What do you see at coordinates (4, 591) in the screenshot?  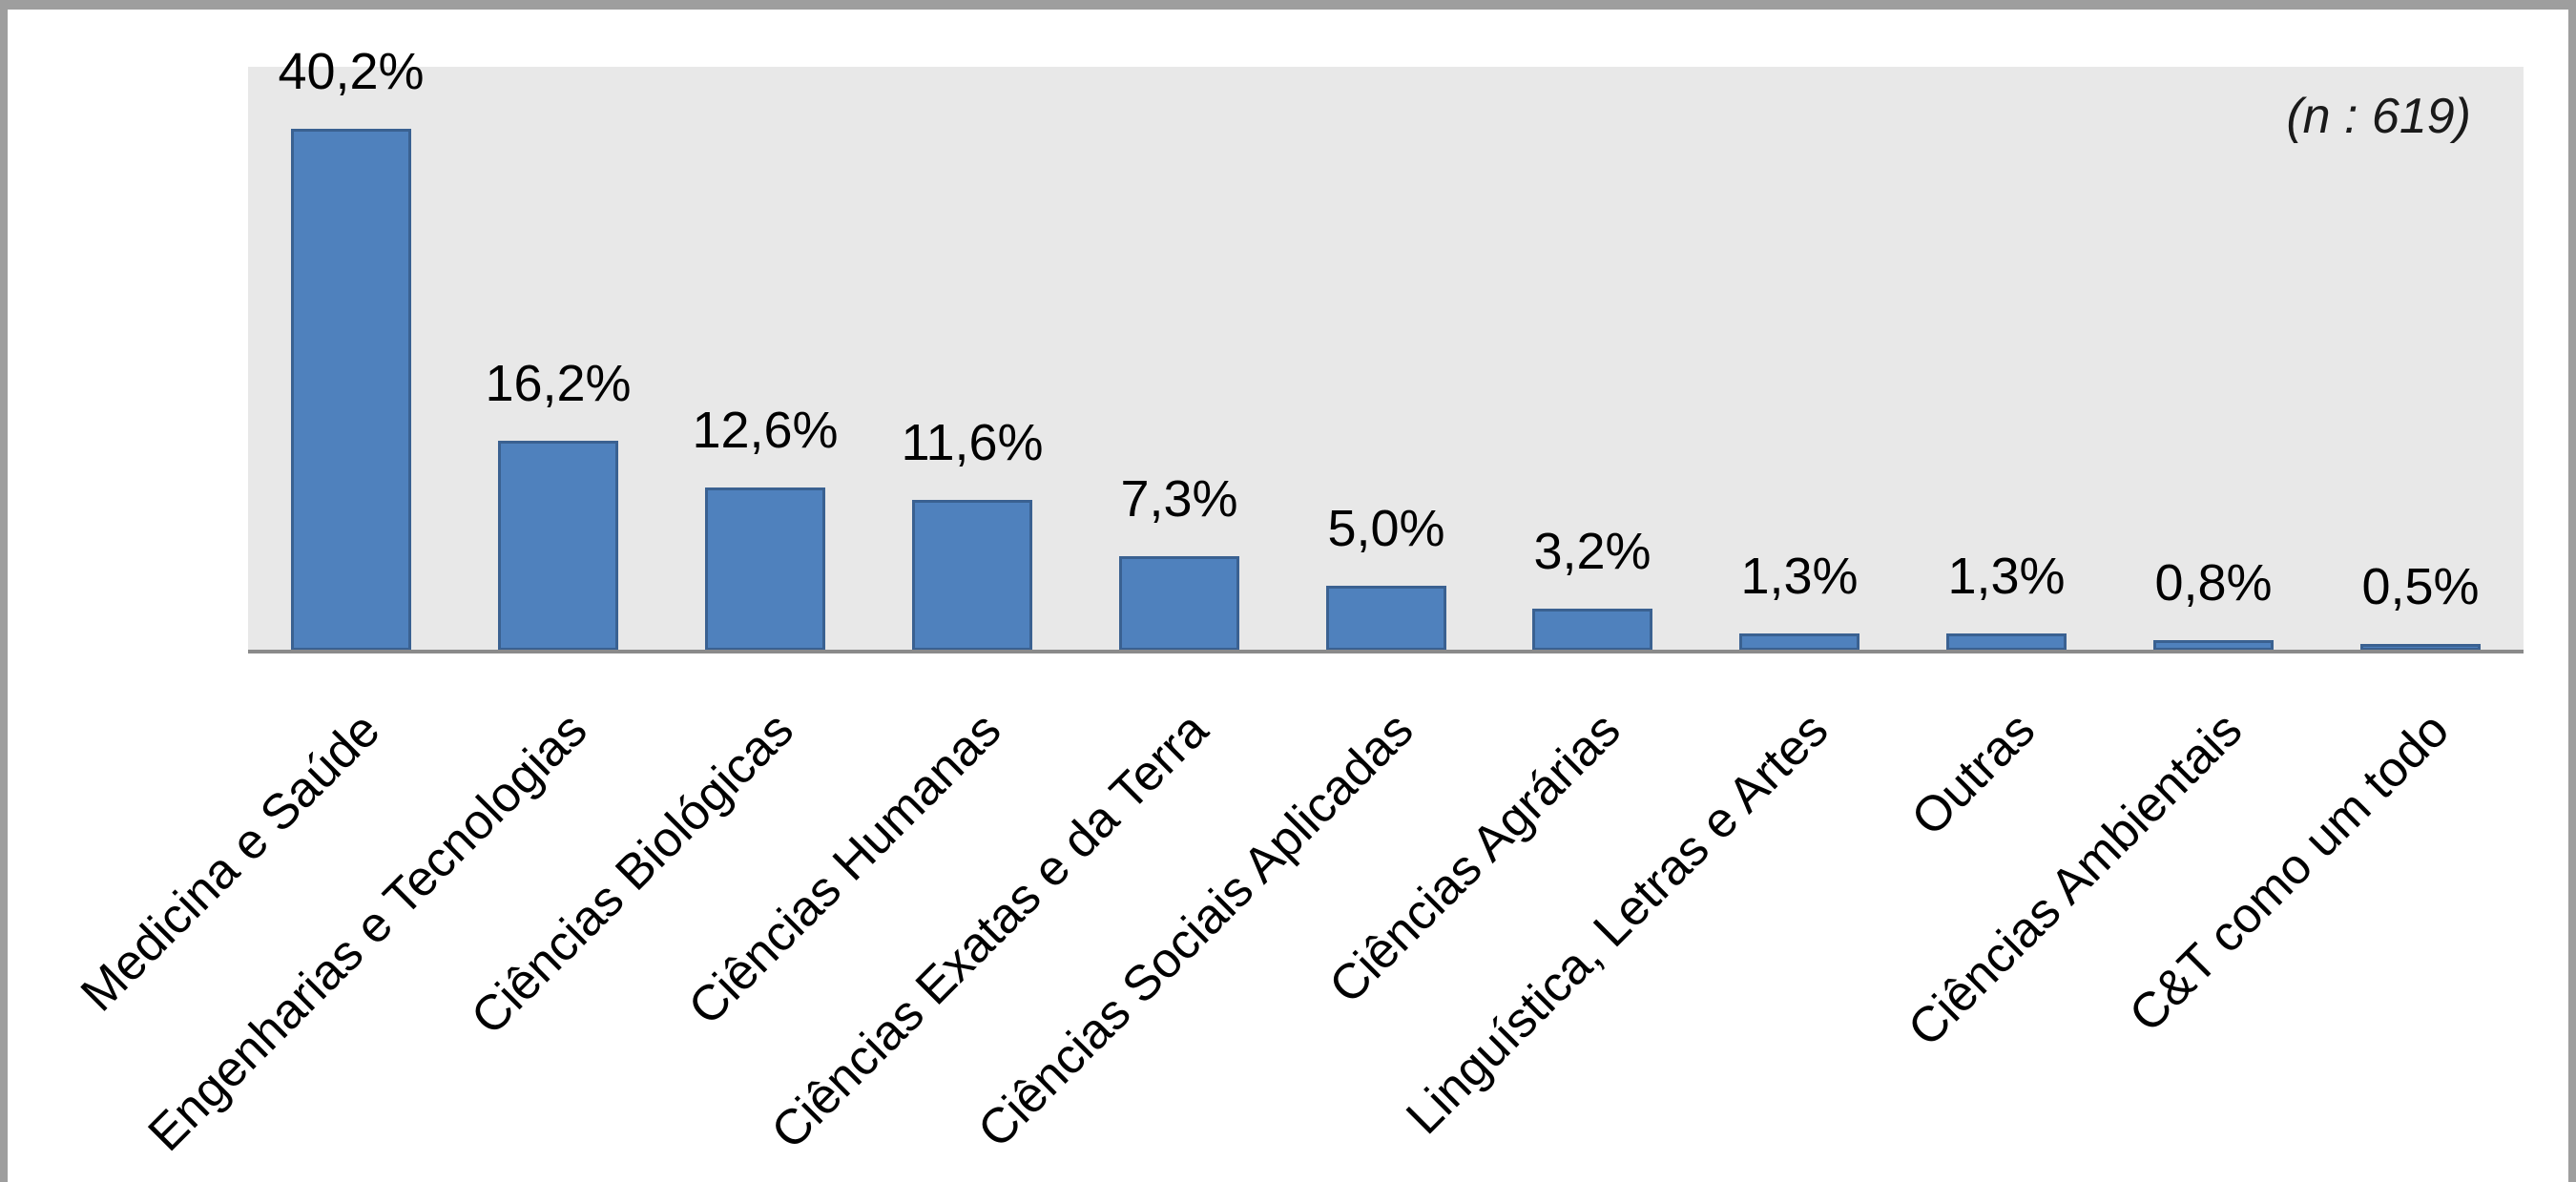 I see `frame-border-left` at bounding box center [4, 591].